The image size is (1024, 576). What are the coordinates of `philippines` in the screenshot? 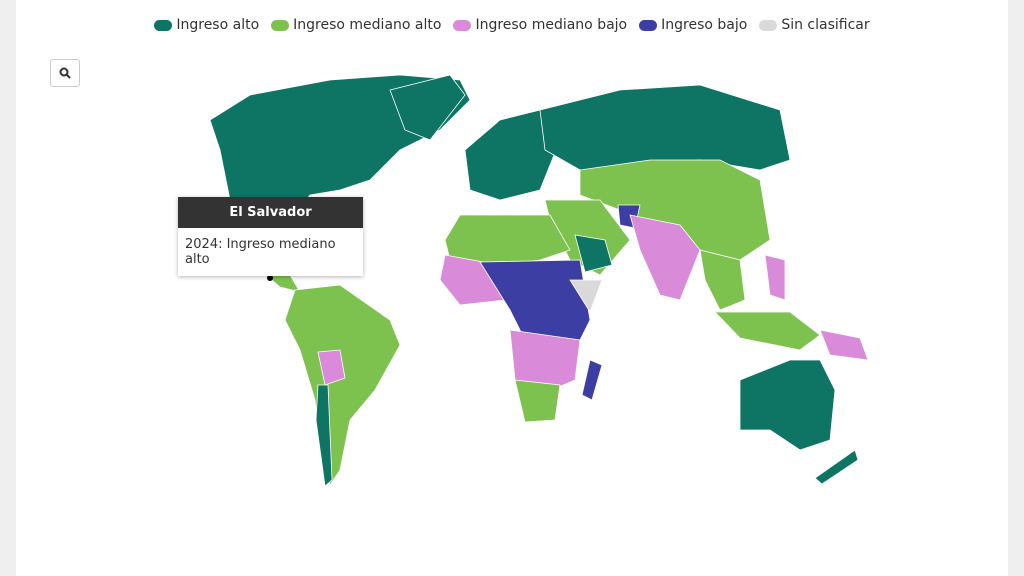 It's located at (775, 277).